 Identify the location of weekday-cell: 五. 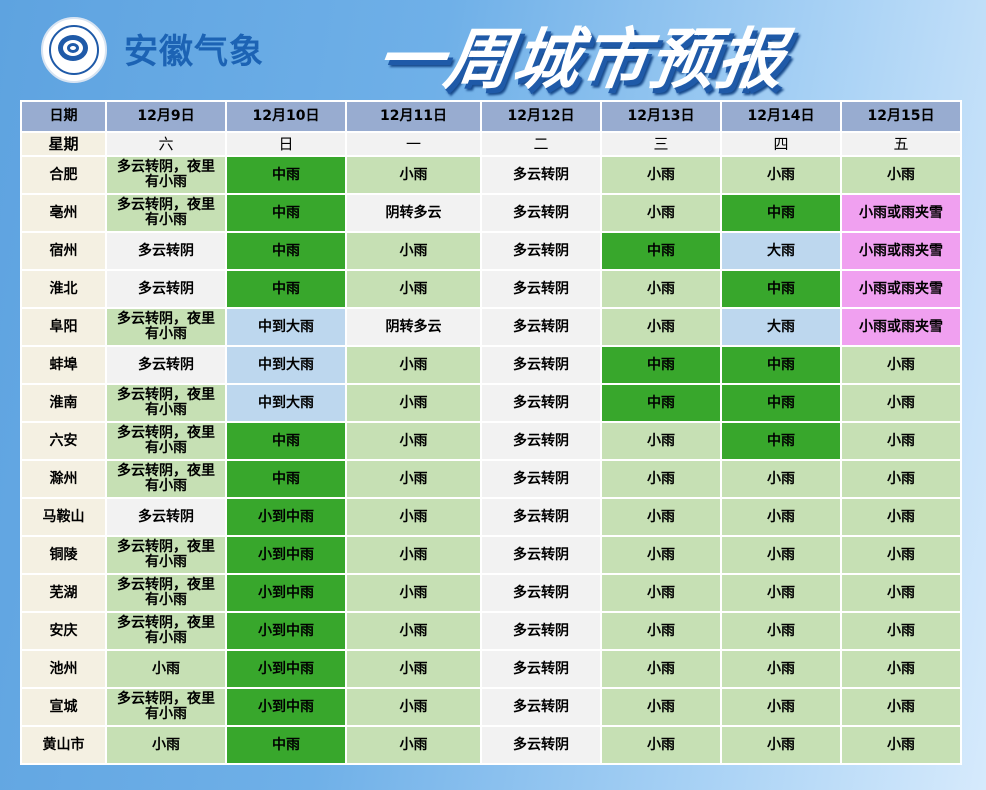
(901, 144).